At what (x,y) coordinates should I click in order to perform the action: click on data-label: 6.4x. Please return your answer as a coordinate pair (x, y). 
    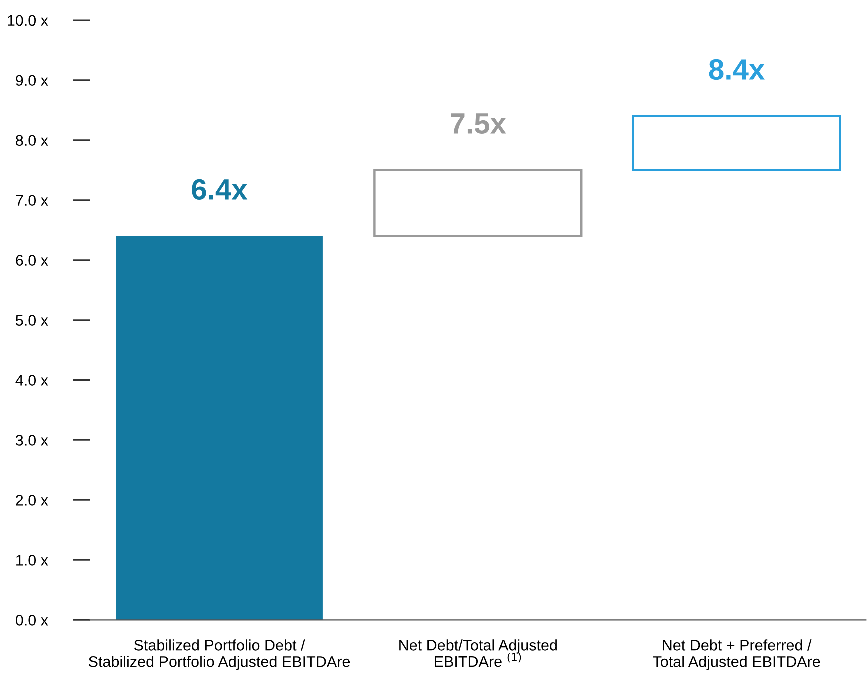
    Looking at the image, I should click on (220, 189).